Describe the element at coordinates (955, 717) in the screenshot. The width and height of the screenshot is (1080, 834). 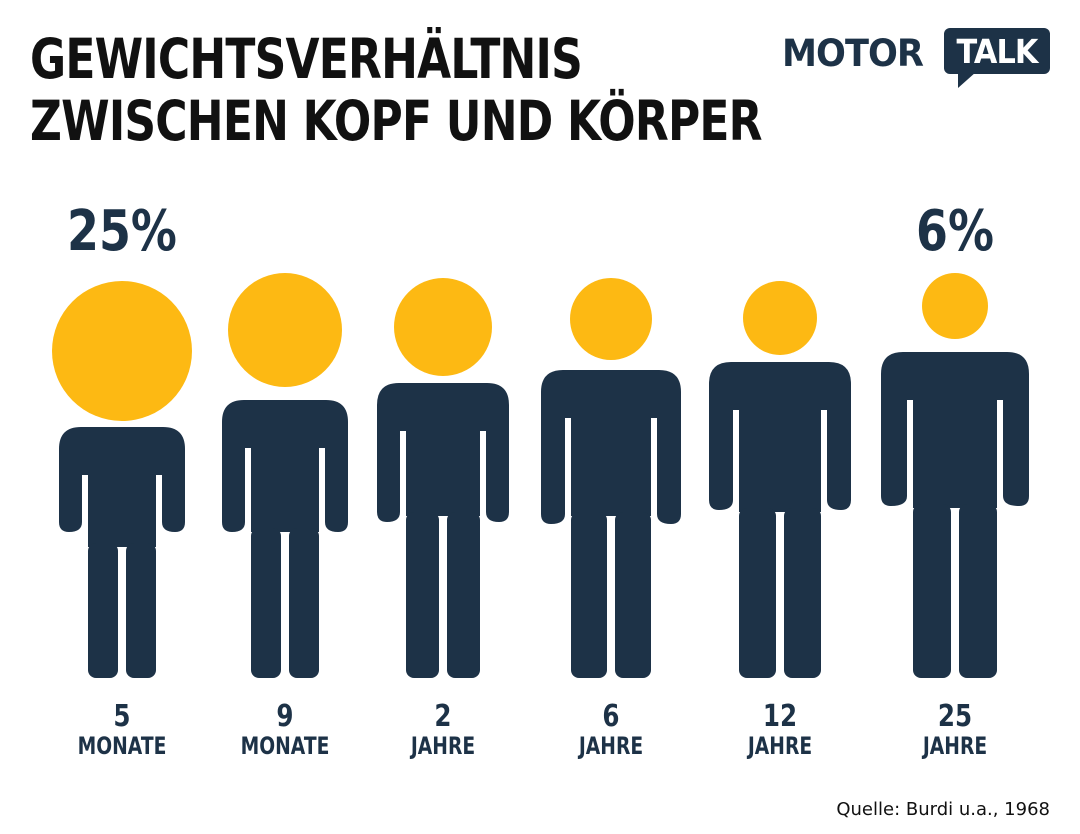
I see `age-number-label: 25` at that location.